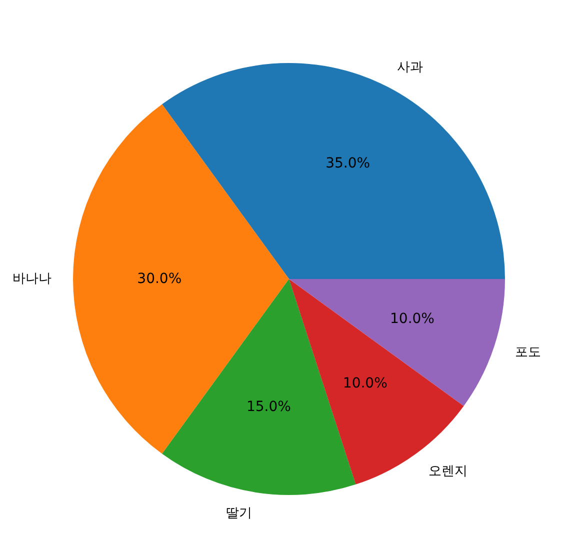 The height and width of the screenshot is (559, 568). I want to click on data-label: 30.0%, so click(159, 278).